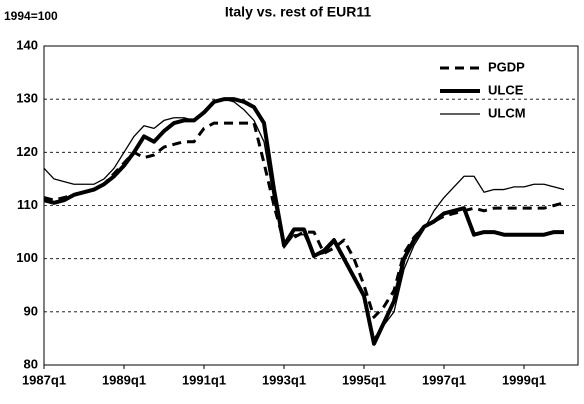  What do you see at coordinates (507, 112) in the screenshot?
I see `legend-label: ULCM` at bounding box center [507, 112].